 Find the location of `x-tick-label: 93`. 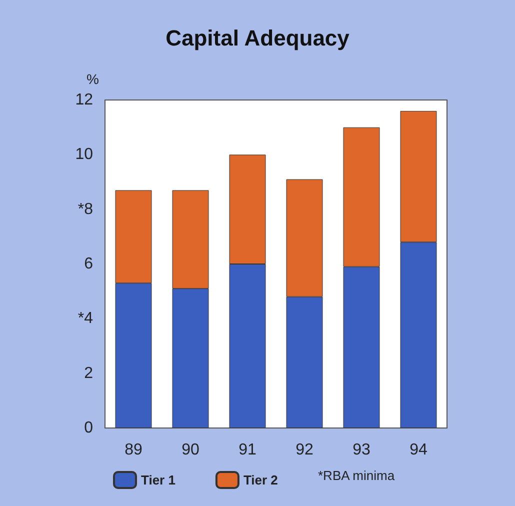

x-tick-label: 93 is located at coordinates (361, 450).